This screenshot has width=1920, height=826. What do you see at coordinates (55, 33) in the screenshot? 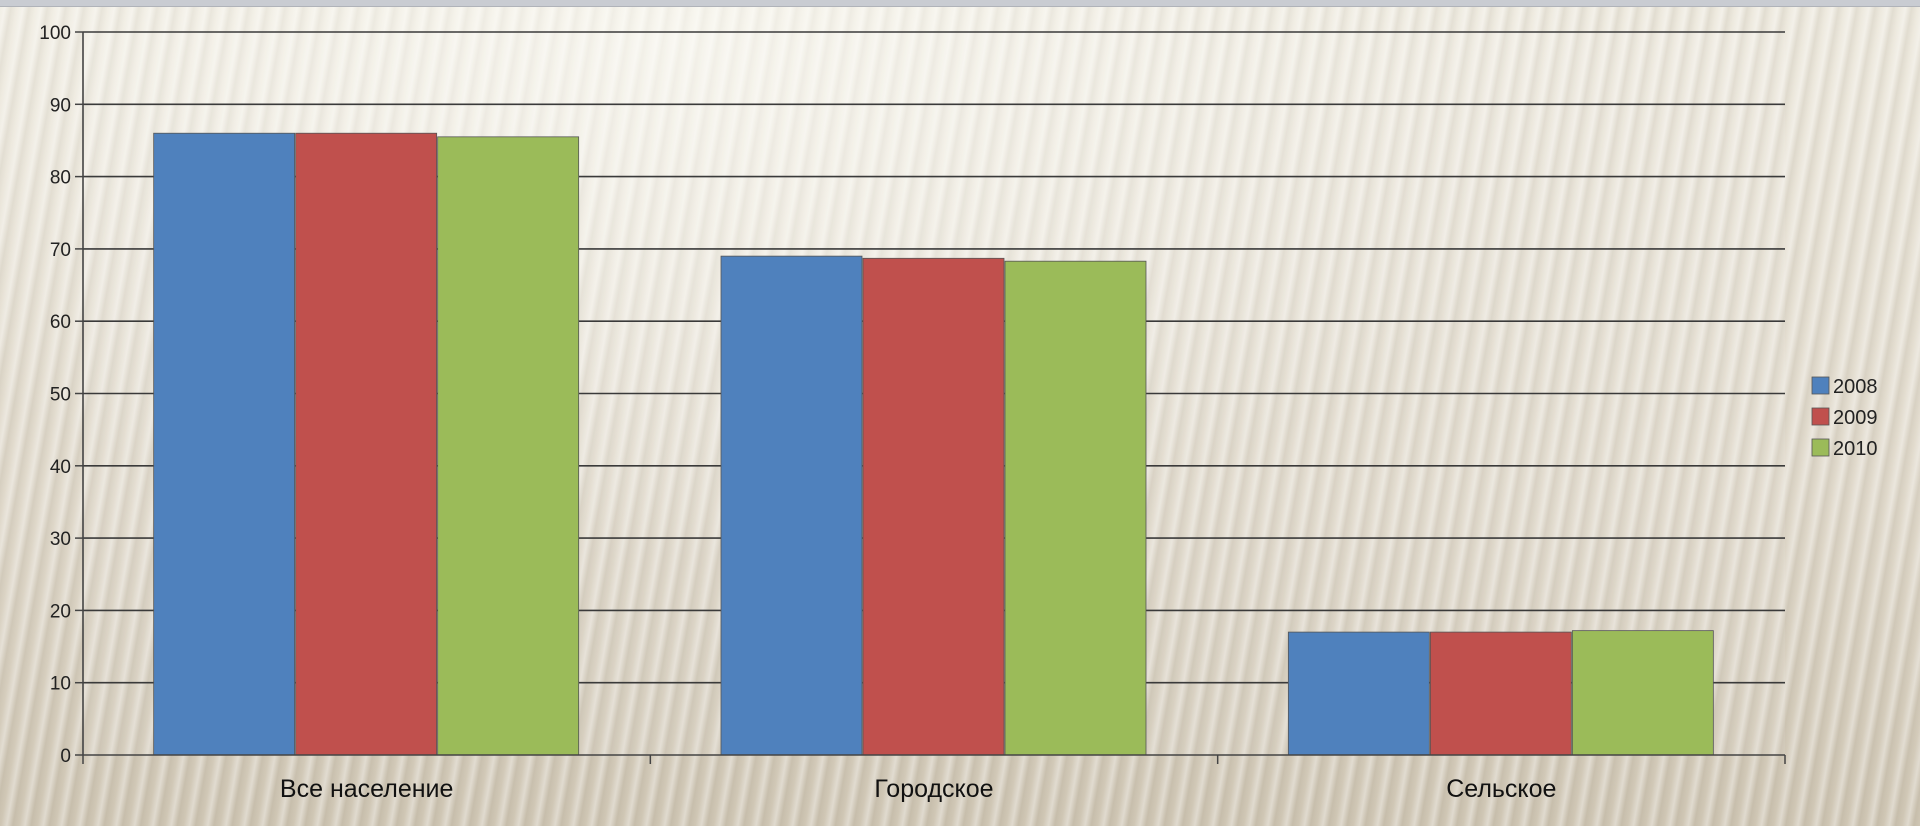
I see `y-tick-label: 100` at bounding box center [55, 33].